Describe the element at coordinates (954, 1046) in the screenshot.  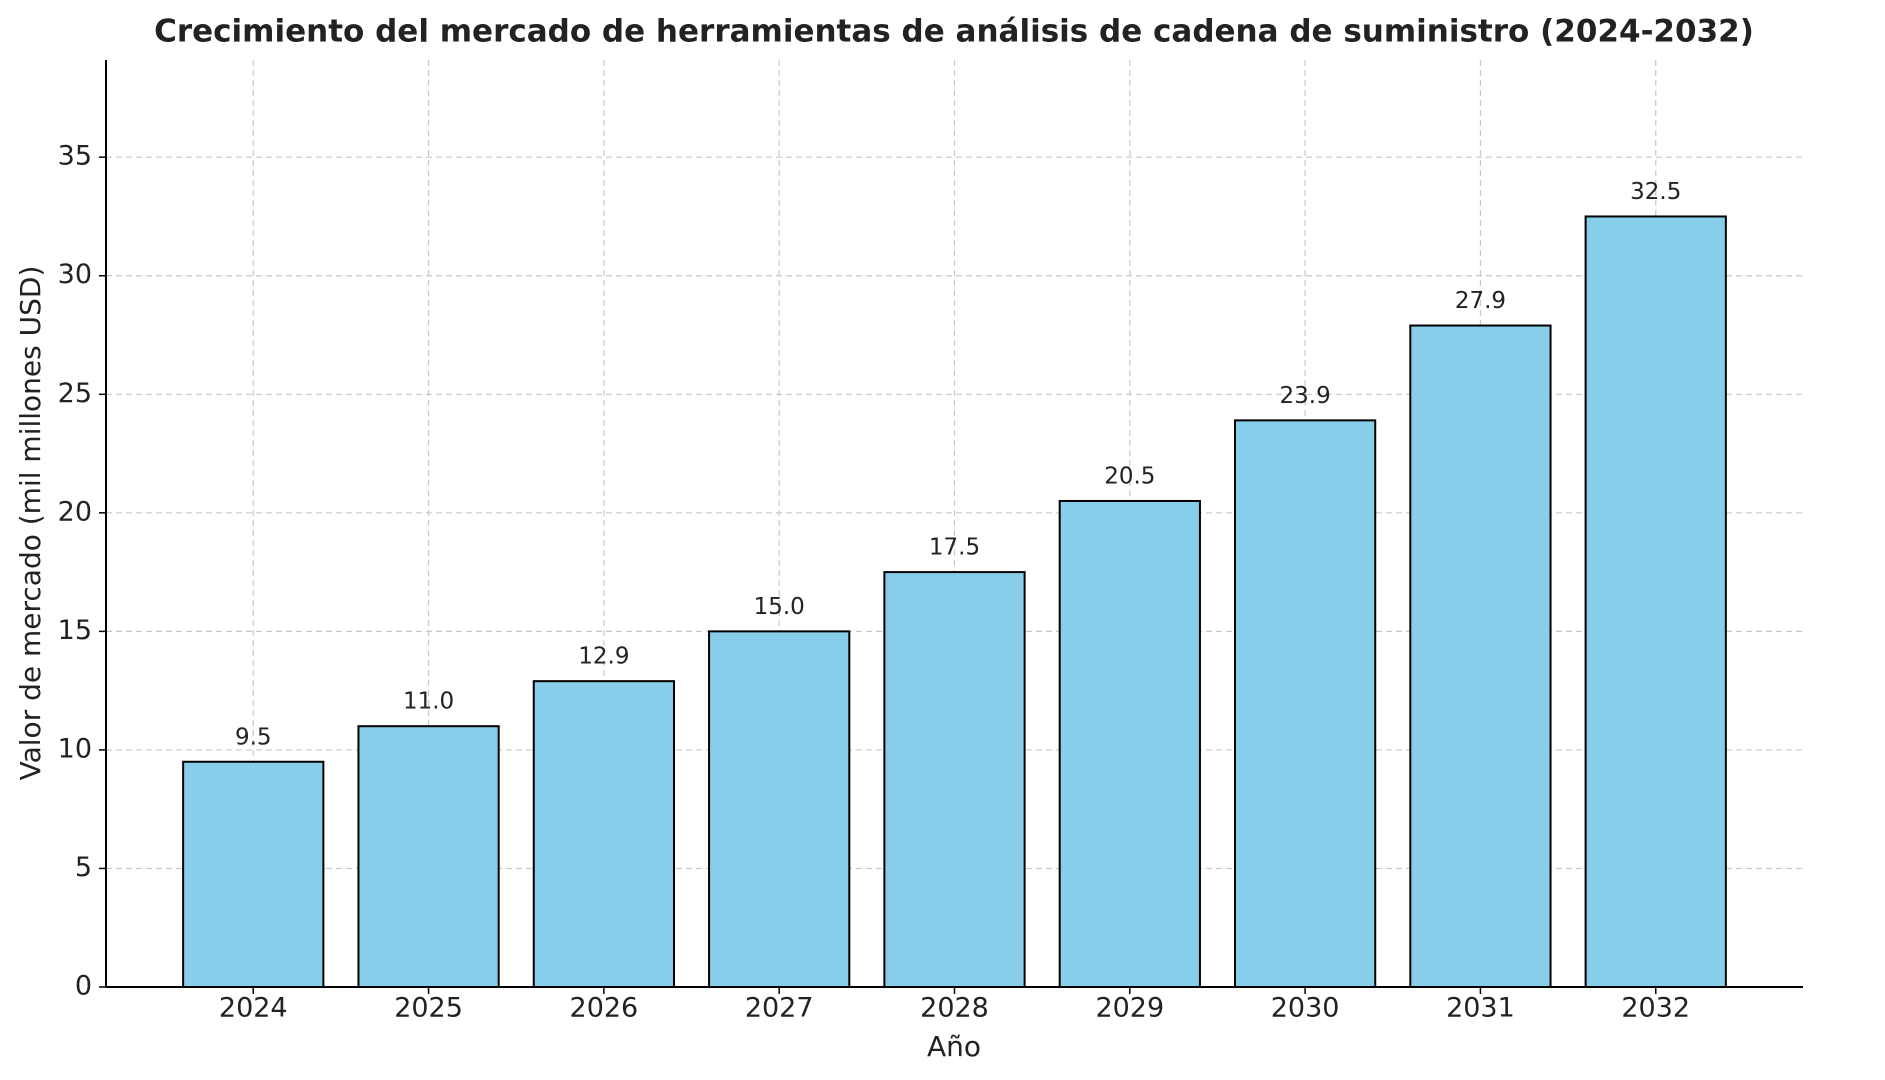
I see `x-axis-label: Año` at that location.